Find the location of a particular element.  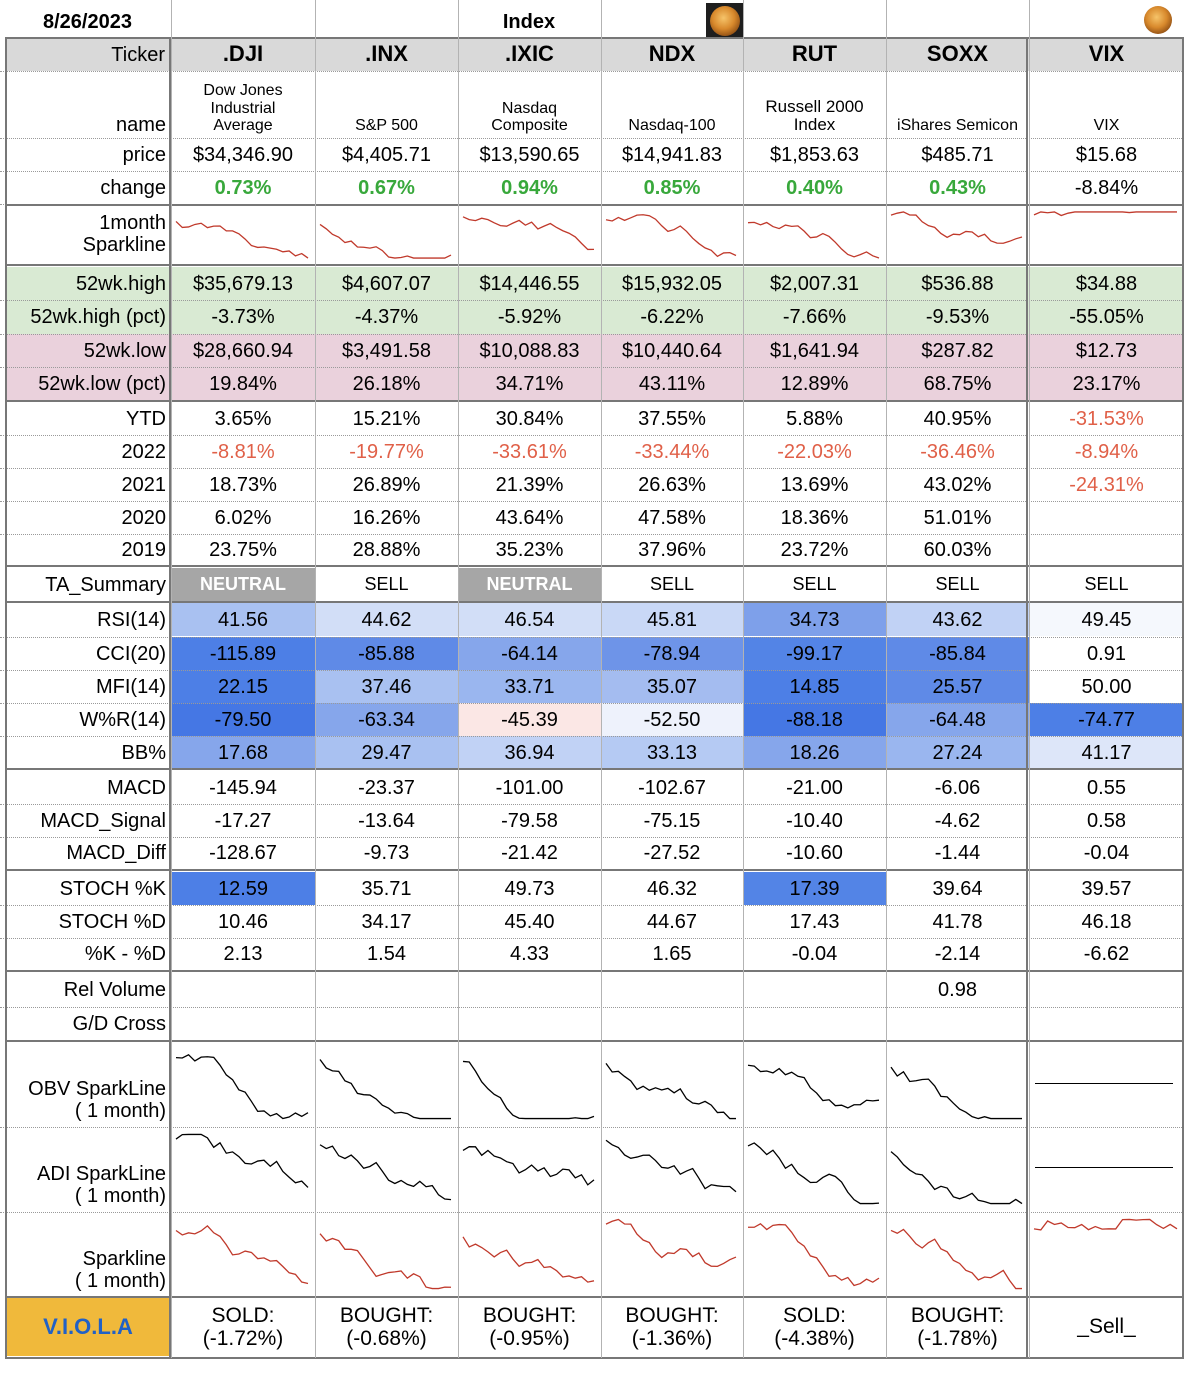

macd_signal-cell: -17.27 is located at coordinates (243, 820).